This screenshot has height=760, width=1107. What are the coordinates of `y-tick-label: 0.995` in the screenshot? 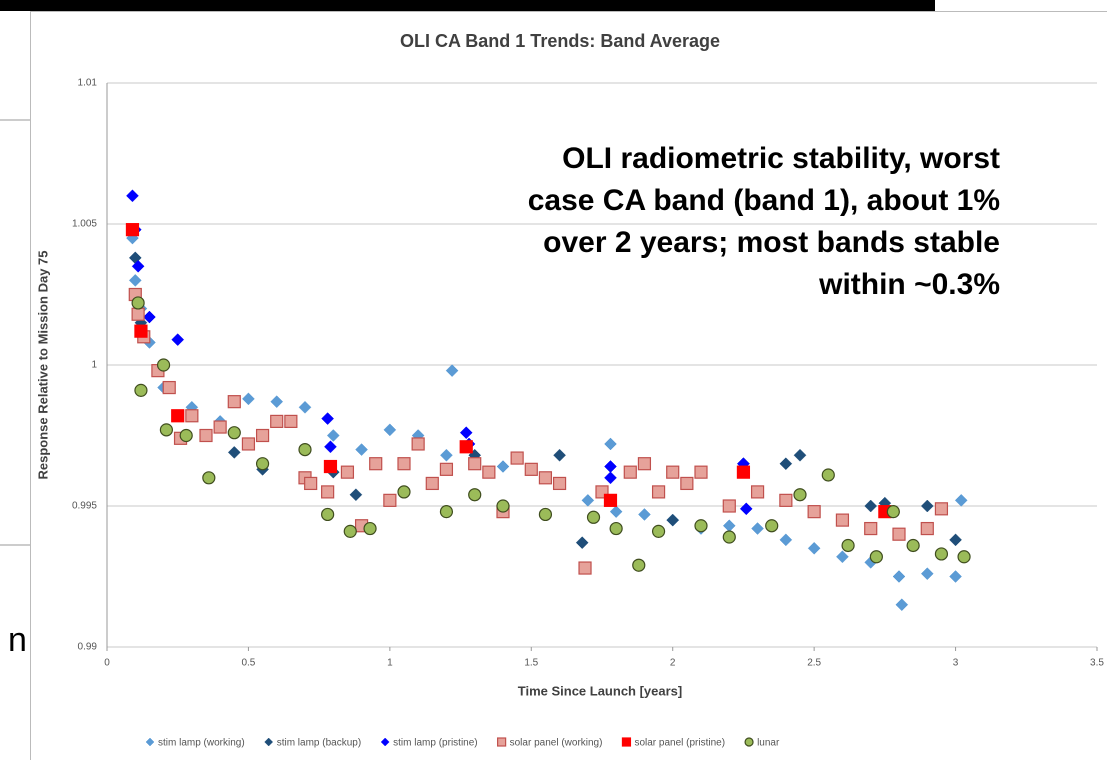 It's located at (84, 506).